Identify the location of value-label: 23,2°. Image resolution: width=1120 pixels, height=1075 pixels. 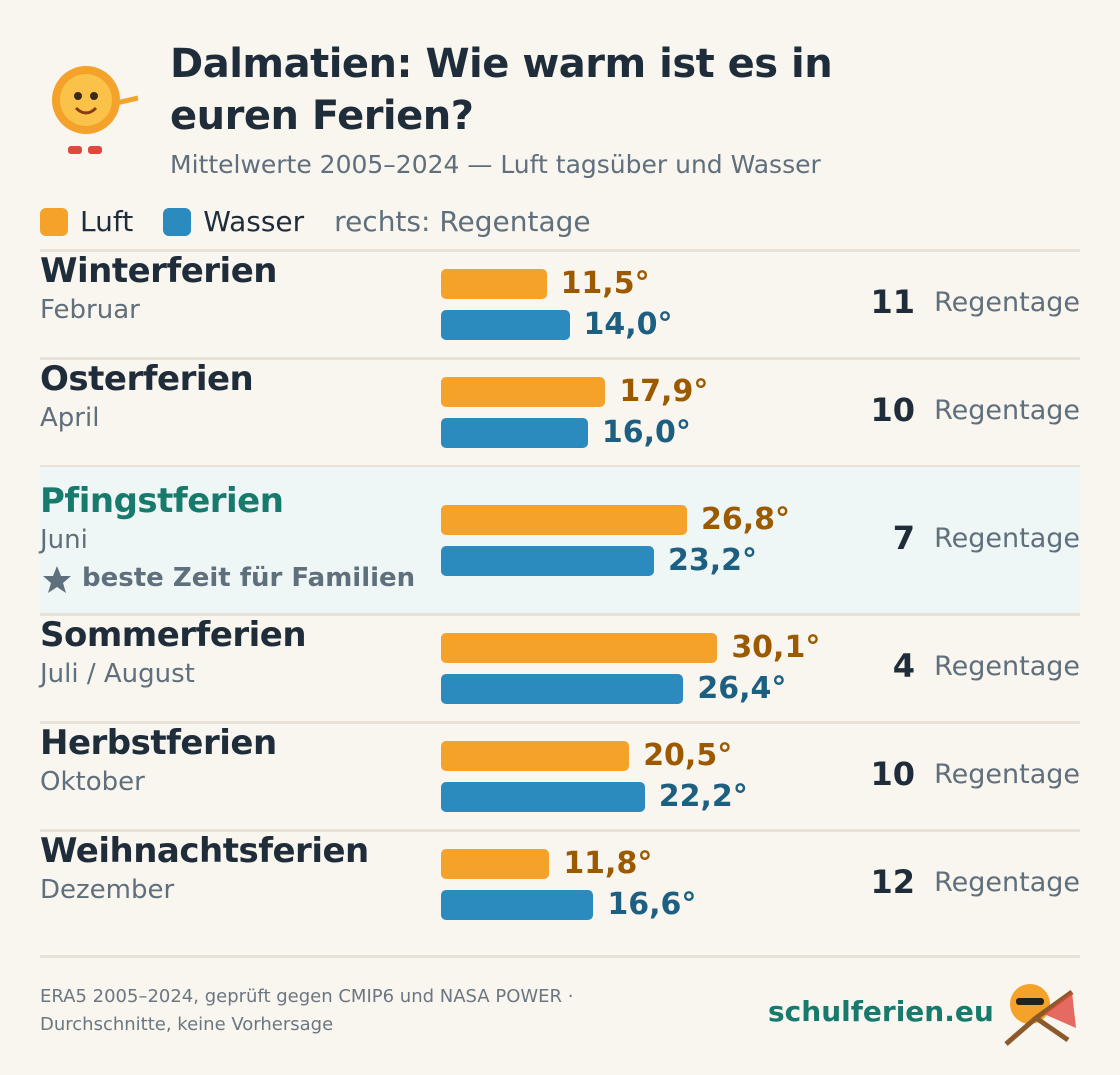
(712, 560).